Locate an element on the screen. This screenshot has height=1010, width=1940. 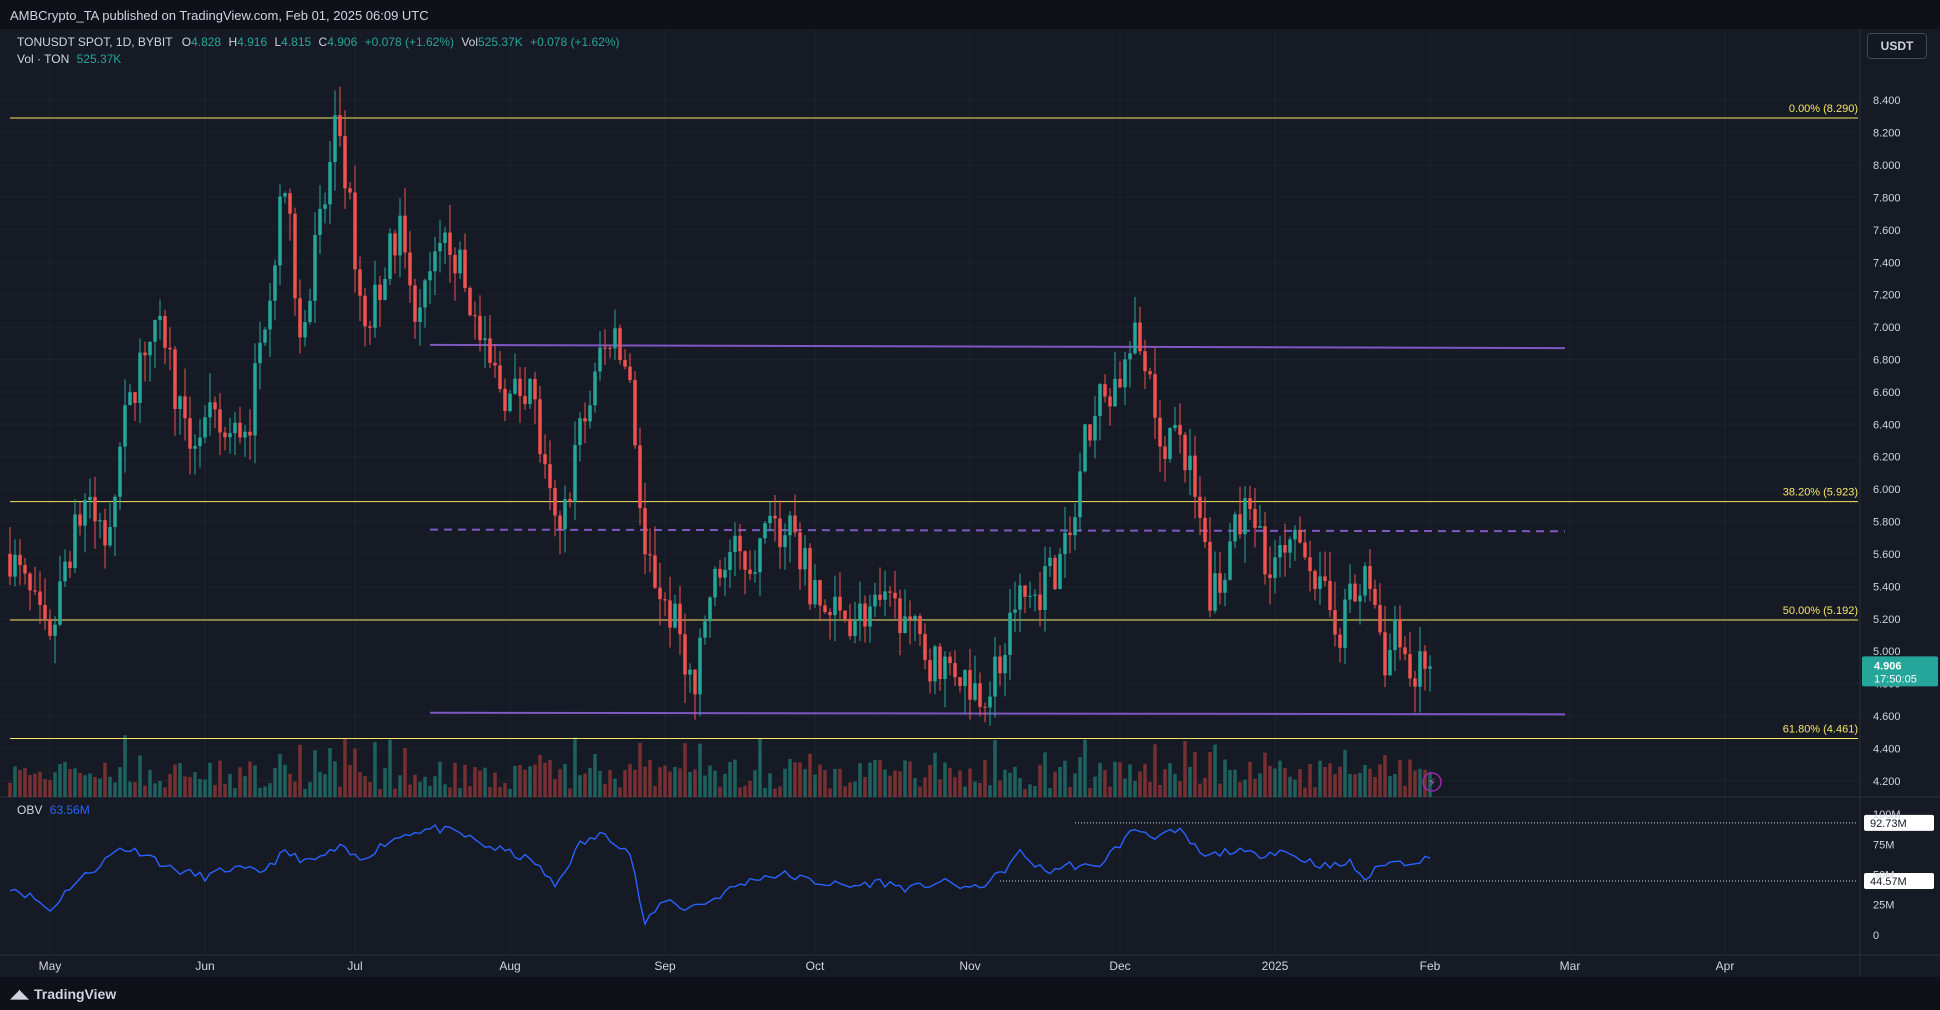
price-tick-label: 7.200 is located at coordinates (1887, 296).